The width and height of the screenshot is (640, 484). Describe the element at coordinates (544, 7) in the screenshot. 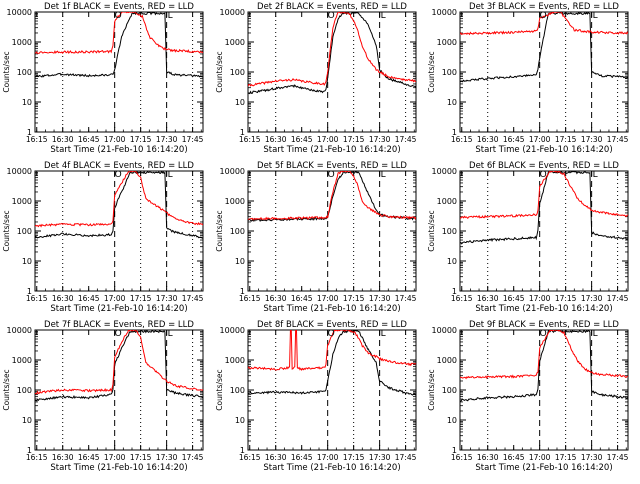

I see `chart-title: Det 3f BLACK = Events, RED = LLD` at that location.